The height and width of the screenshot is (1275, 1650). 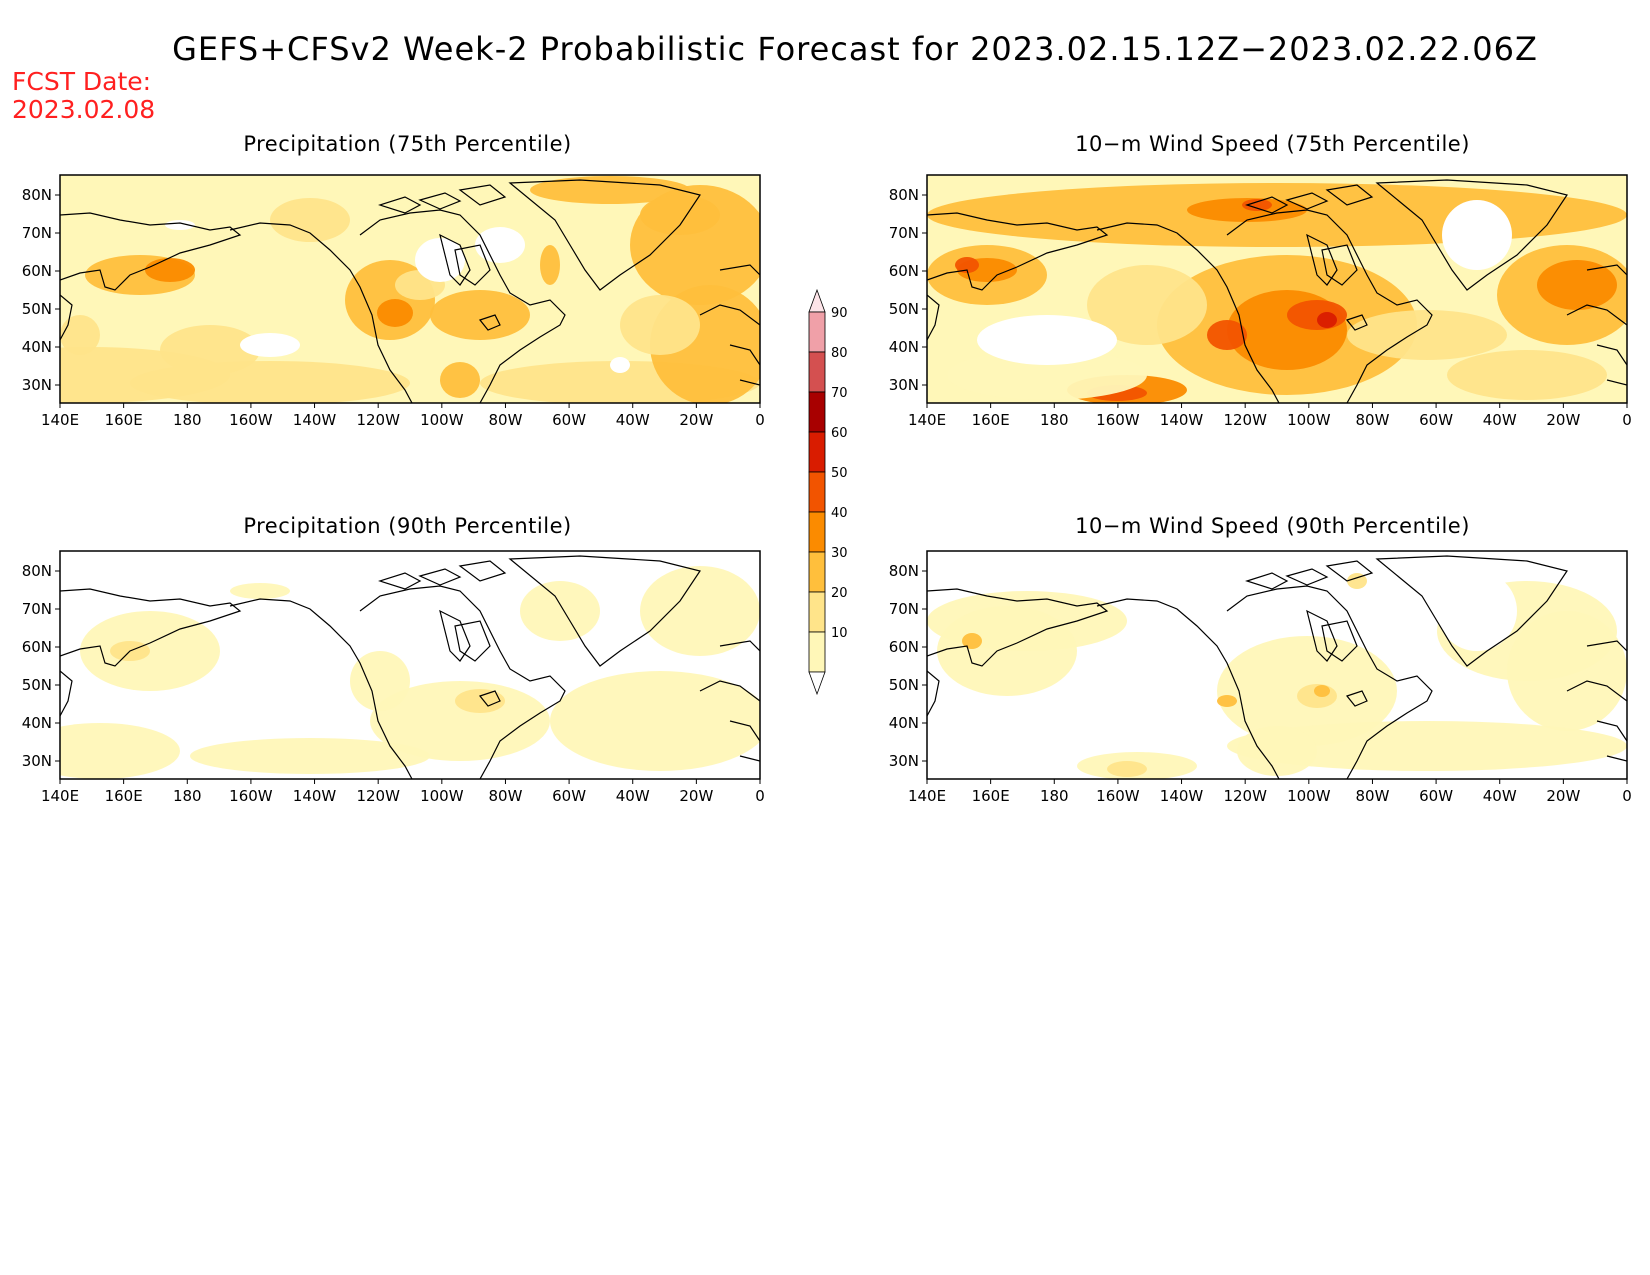 What do you see at coordinates (839, 513) in the screenshot?
I see `colorbar-label: 40` at bounding box center [839, 513].